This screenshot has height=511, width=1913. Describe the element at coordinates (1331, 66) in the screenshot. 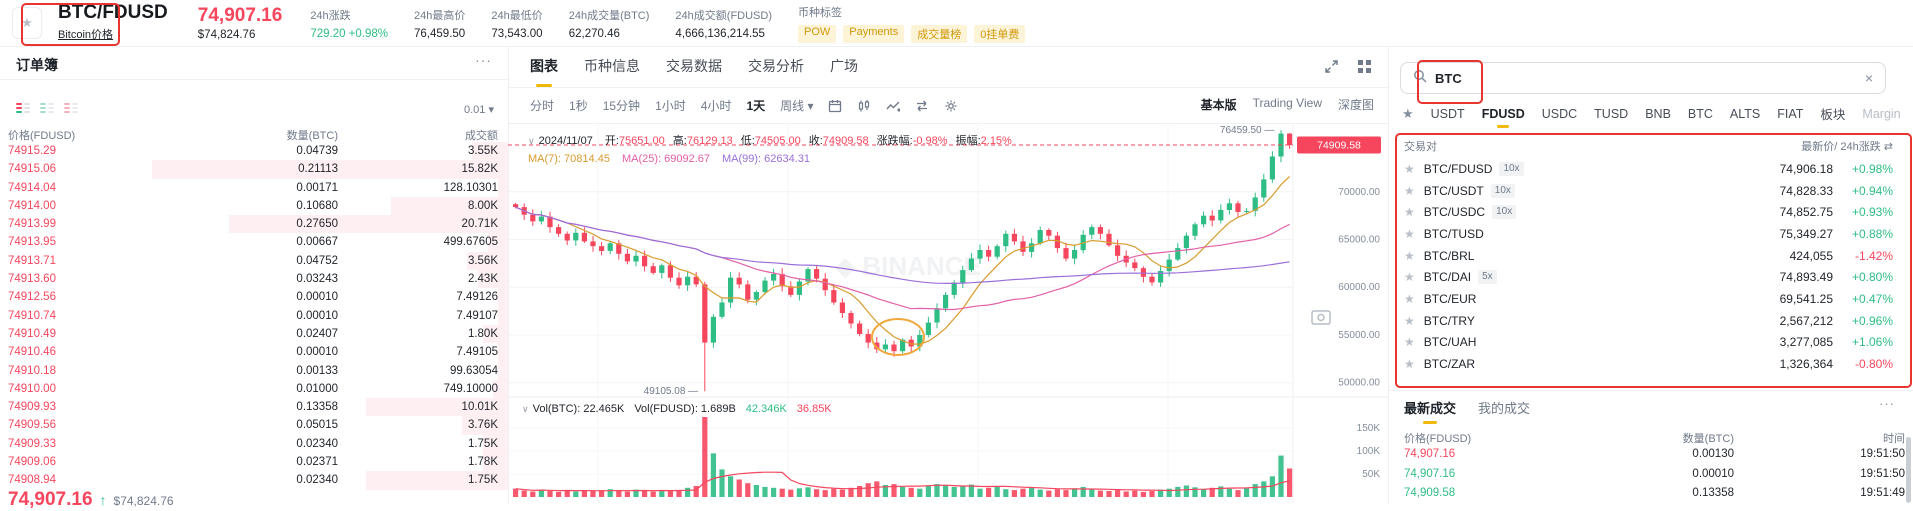

I see `expand-icon` at that location.